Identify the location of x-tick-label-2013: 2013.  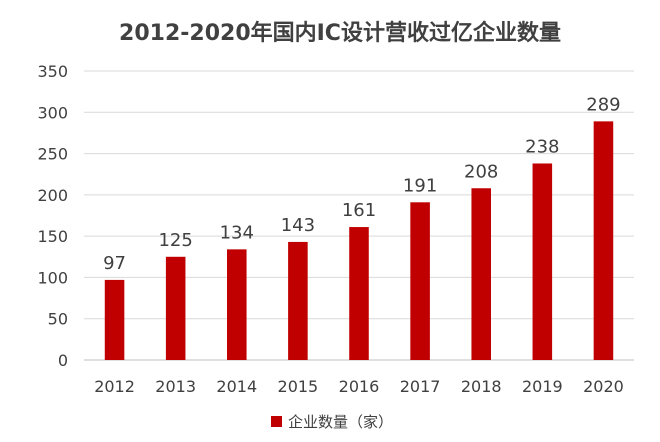
(175, 386).